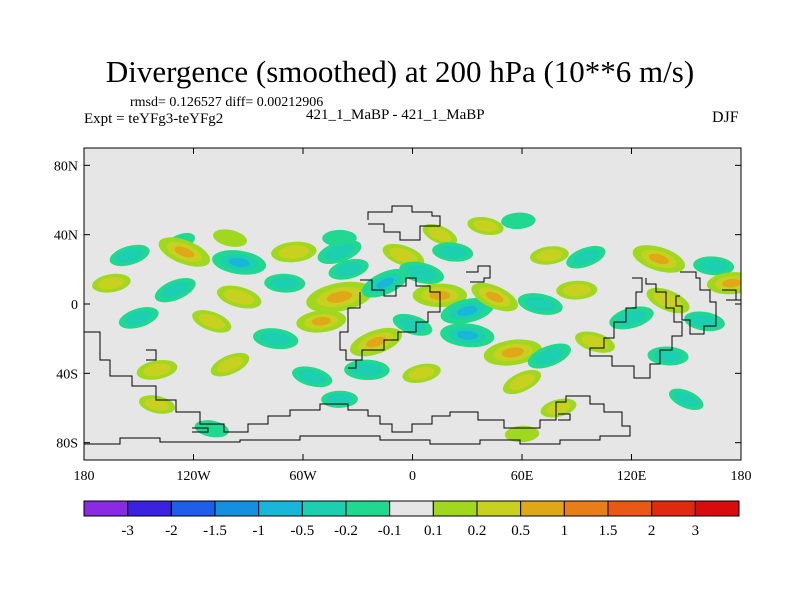 The image size is (800, 600). What do you see at coordinates (227, 102) in the screenshot?
I see `stats-text: rmsd= 0.126527 diff= 0.00212906` at bounding box center [227, 102].